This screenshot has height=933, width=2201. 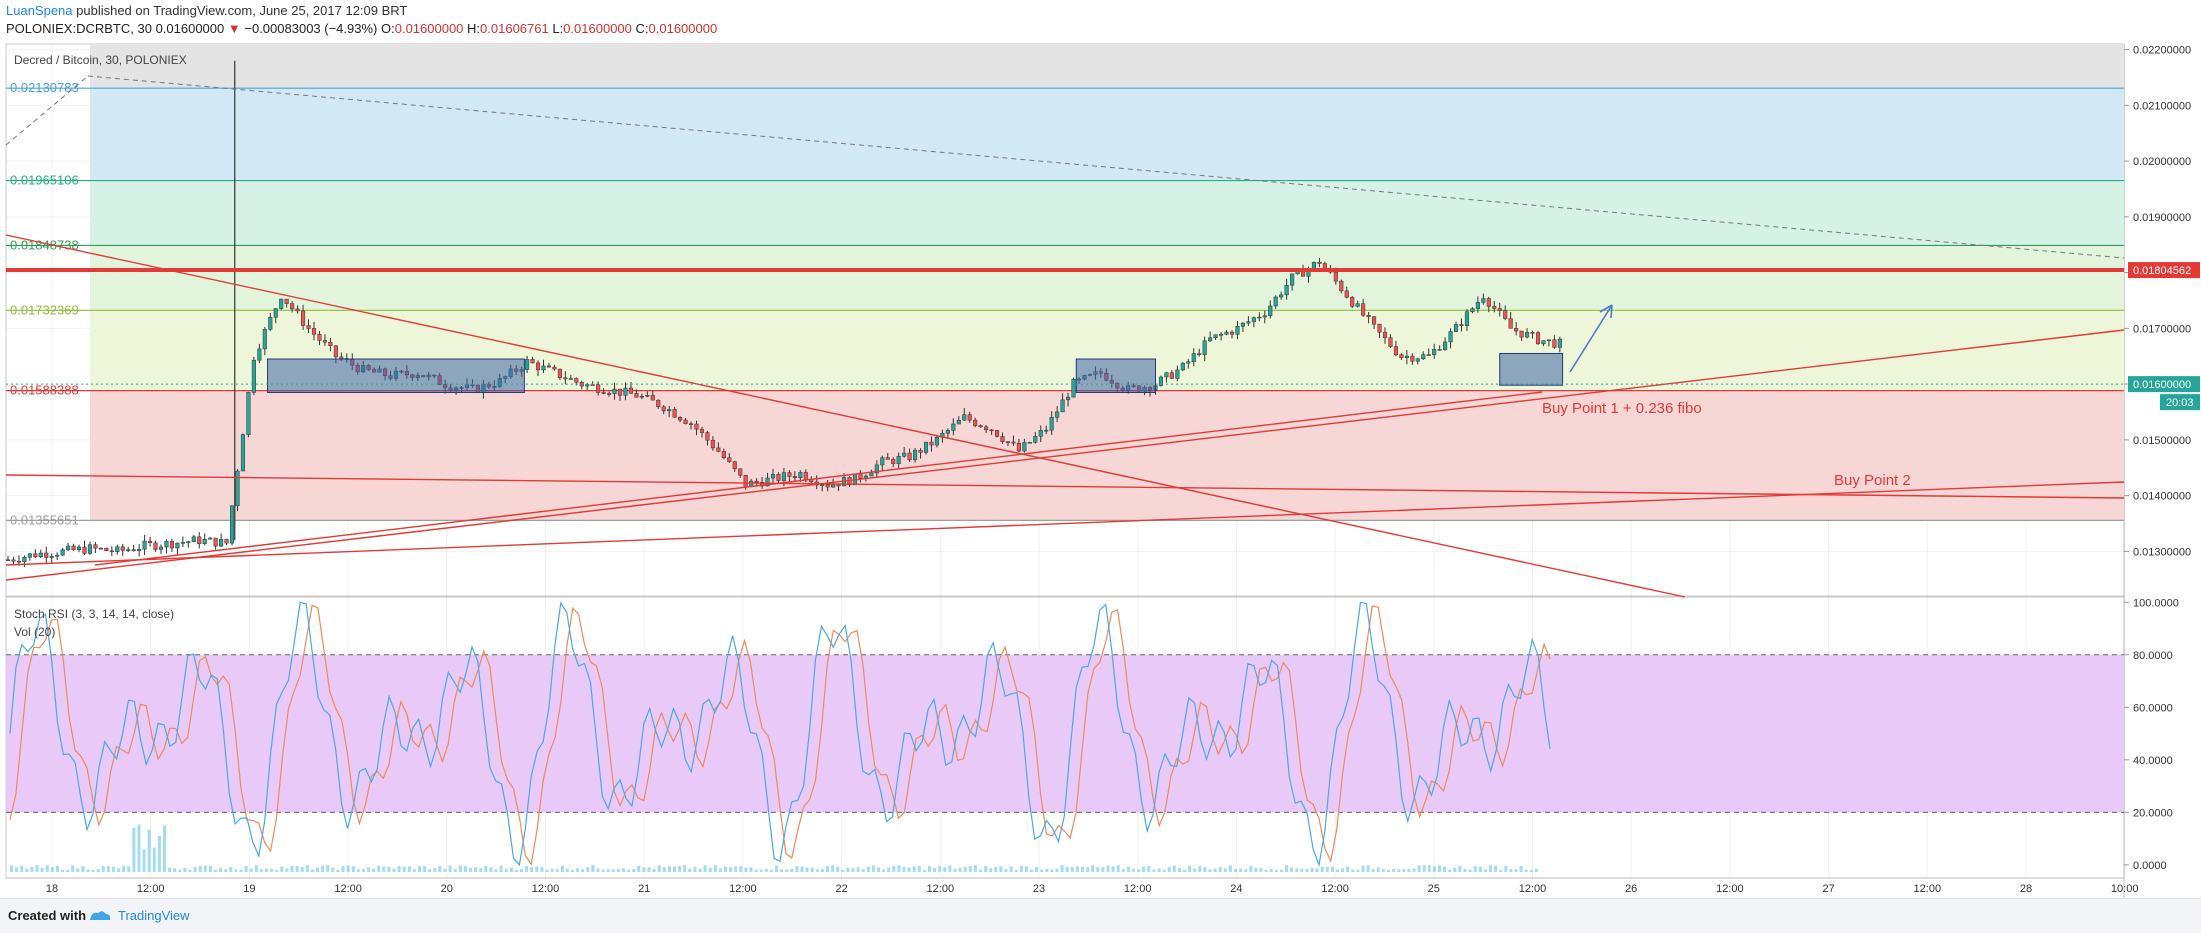 What do you see at coordinates (1039, 889) in the screenshot?
I see `time-tick-label: 23` at bounding box center [1039, 889].